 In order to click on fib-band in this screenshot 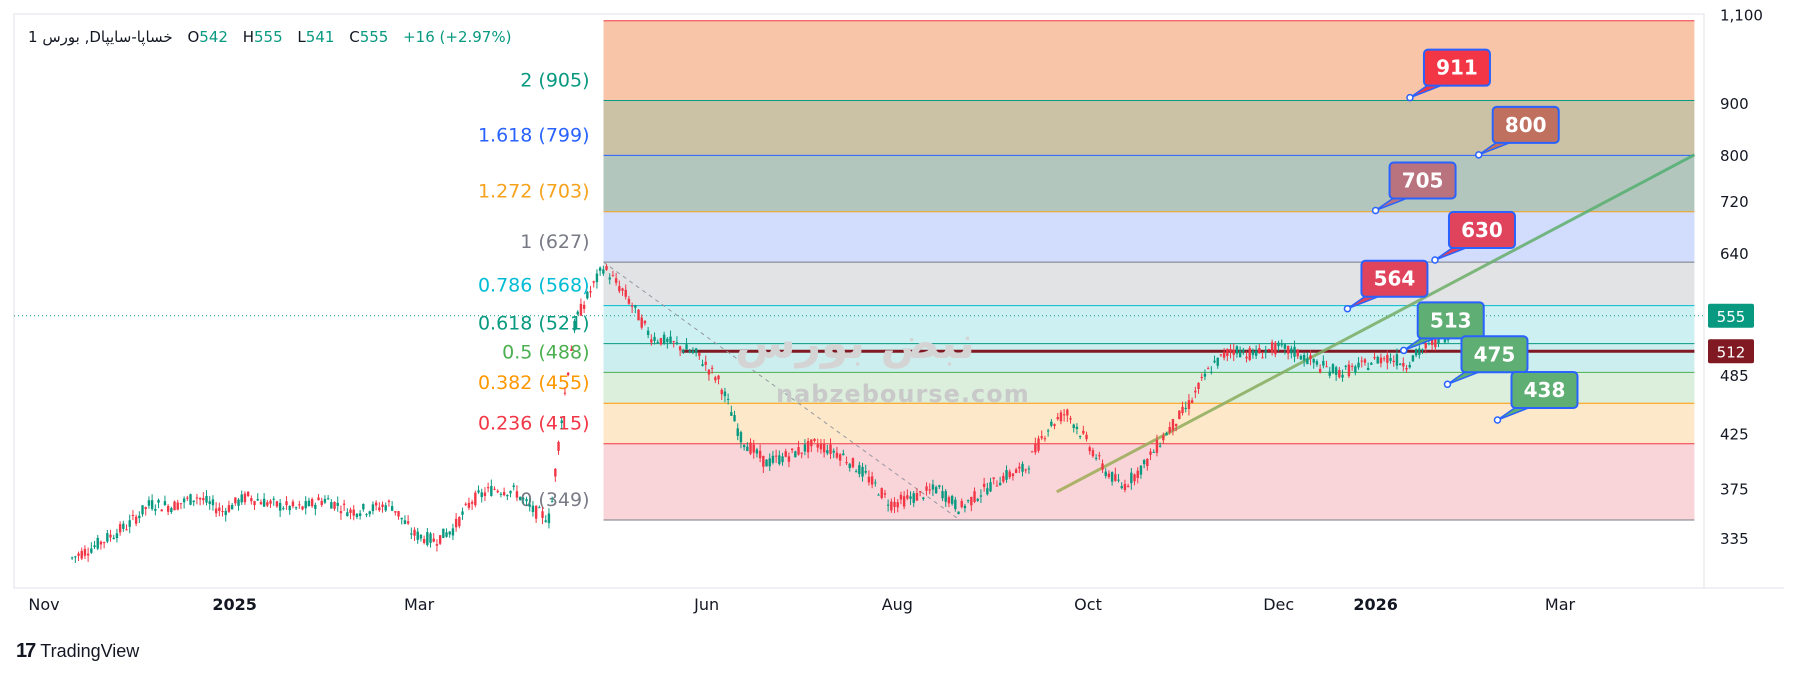, I will do `click(1149, 237)`.